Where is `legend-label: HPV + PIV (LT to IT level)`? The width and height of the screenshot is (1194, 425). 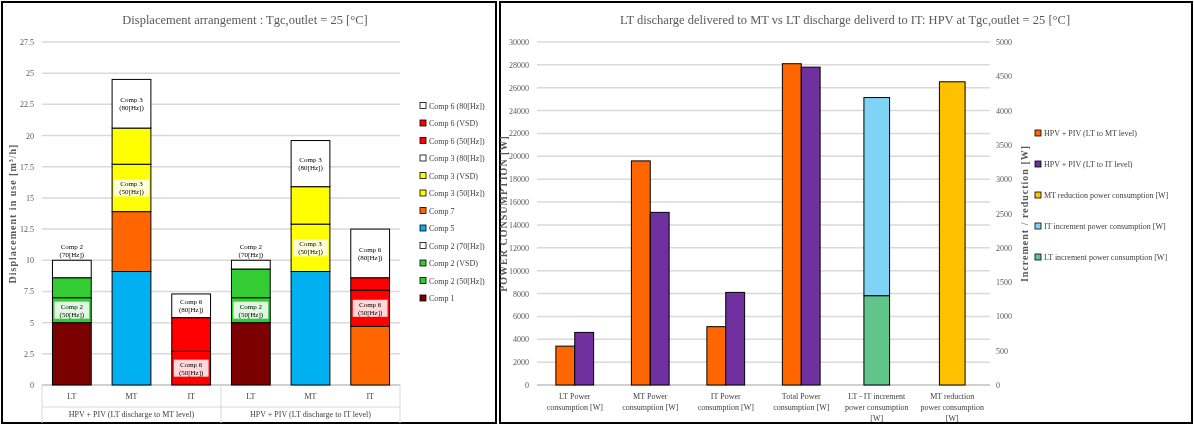 legend-label: HPV + PIV (LT to IT level) is located at coordinates (1088, 164).